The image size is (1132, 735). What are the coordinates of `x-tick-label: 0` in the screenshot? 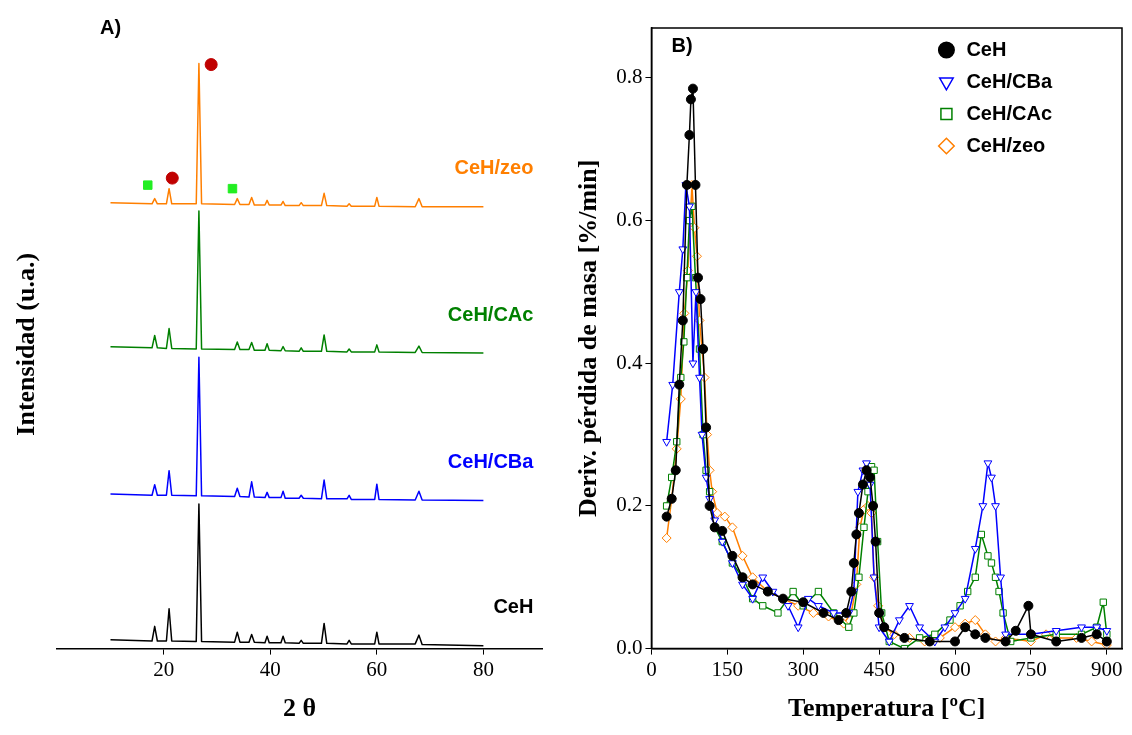 It's located at (651, 668).